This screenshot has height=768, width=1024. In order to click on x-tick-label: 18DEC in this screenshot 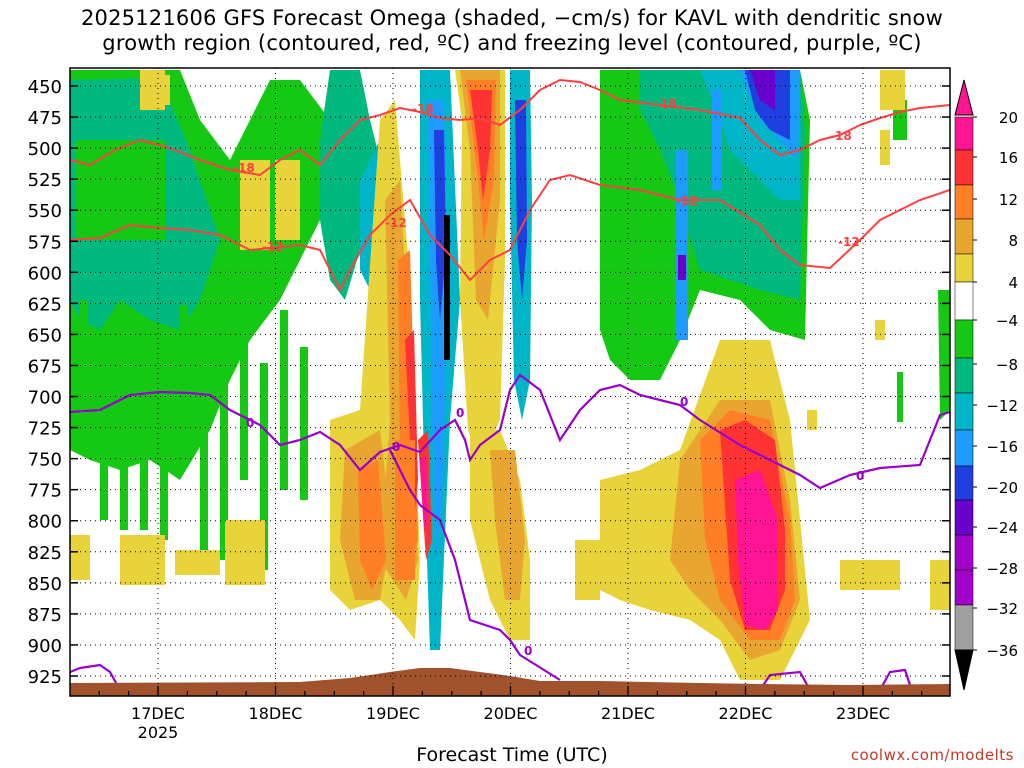, I will do `click(276, 713)`.